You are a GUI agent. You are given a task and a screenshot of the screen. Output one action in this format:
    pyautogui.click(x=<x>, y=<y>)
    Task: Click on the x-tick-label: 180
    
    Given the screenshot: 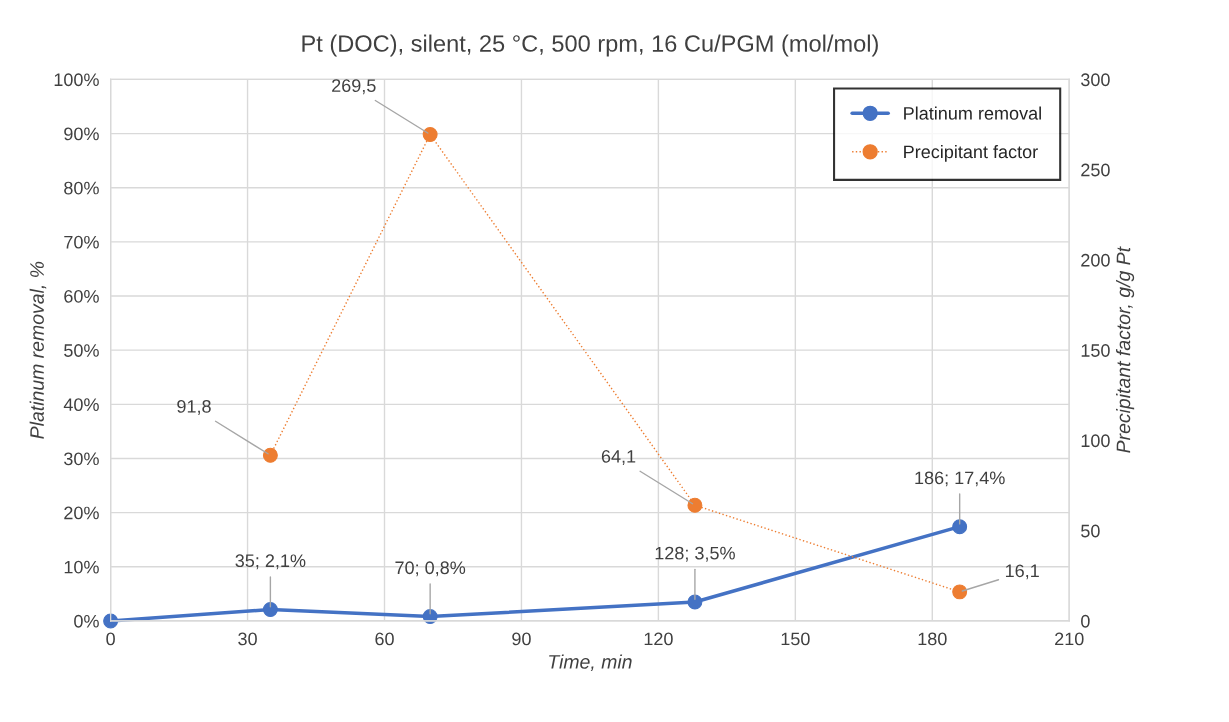 What is the action you would take?
    pyautogui.click(x=932, y=639)
    